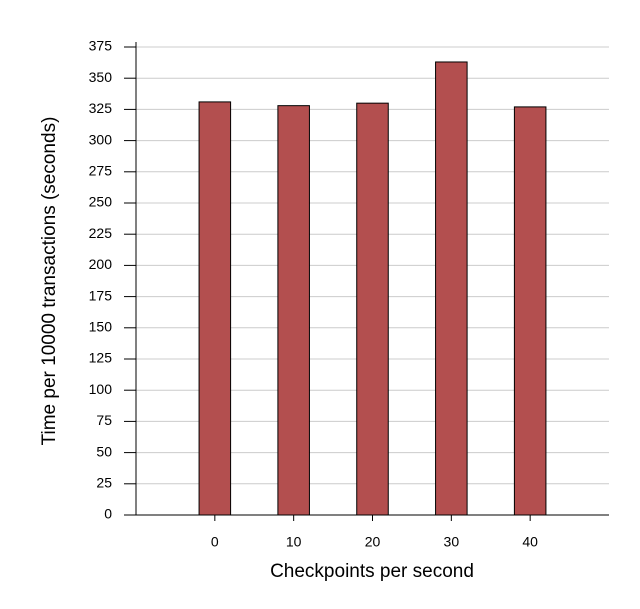 This screenshot has height=609, width=640. Describe the element at coordinates (101, 139) in the screenshot. I see `y-tick-label: 300` at that location.